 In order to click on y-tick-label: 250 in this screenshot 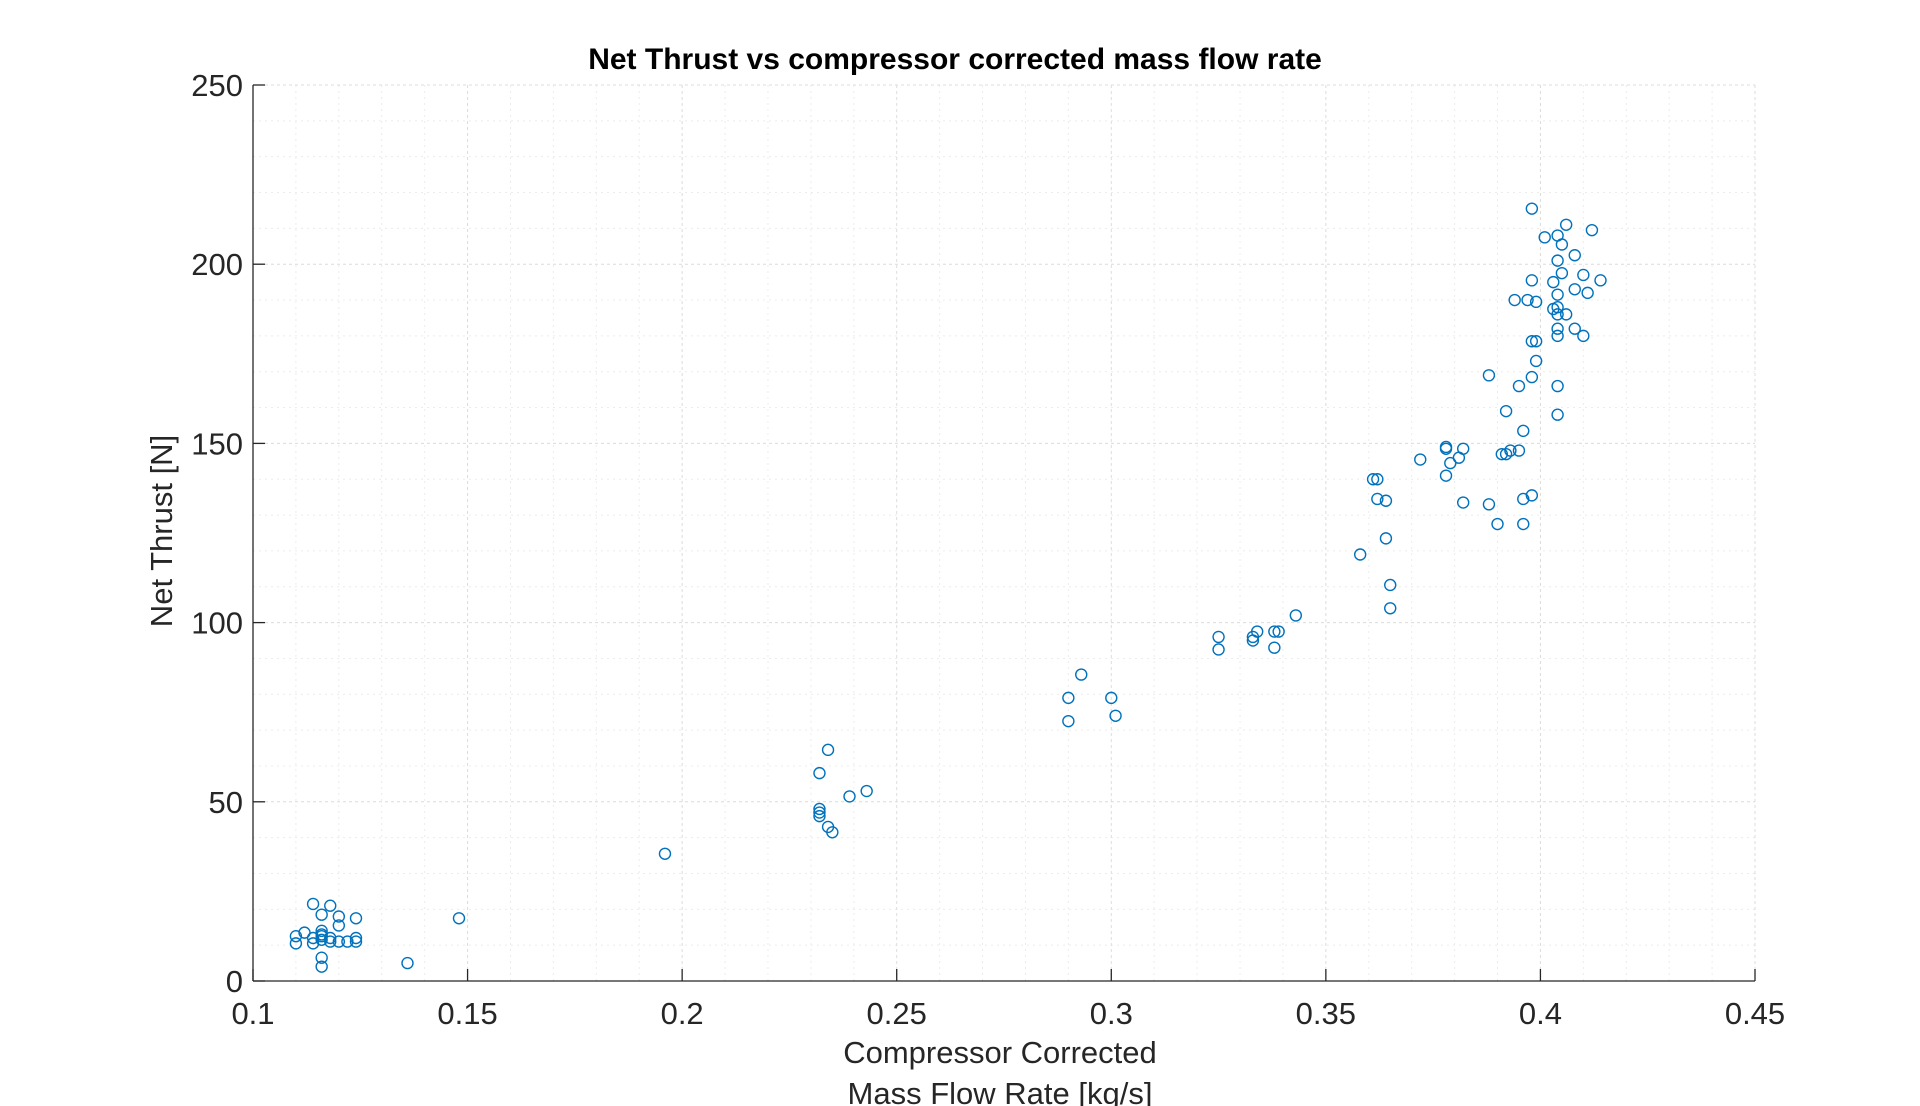, I will do `click(217, 85)`.